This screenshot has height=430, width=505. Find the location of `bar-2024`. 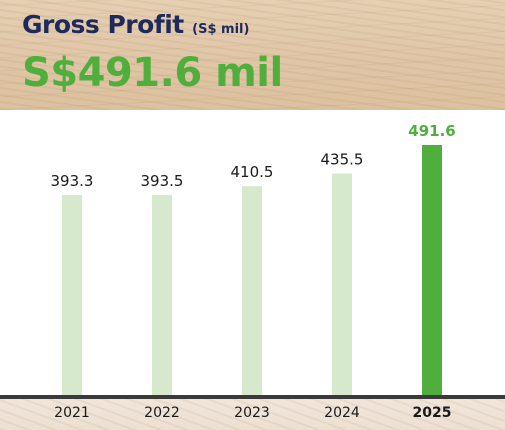

bar-2024 is located at coordinates (342, 284).